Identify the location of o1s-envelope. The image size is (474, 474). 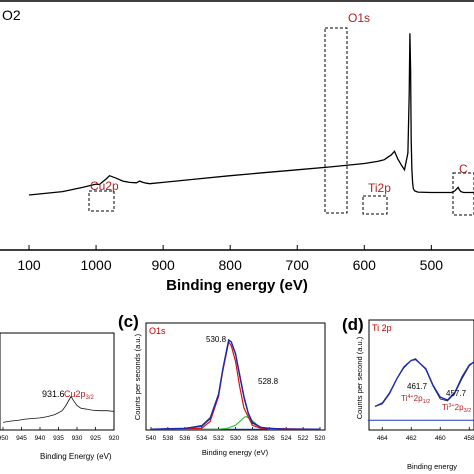
(235, 384).